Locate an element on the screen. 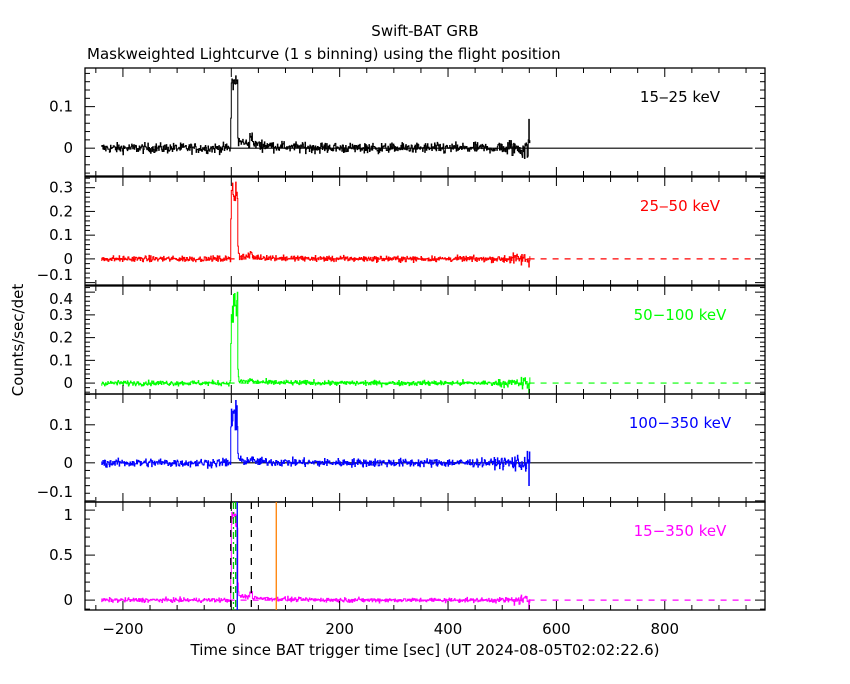  x-tick-label: 400 is located at coordinates (448, 629).